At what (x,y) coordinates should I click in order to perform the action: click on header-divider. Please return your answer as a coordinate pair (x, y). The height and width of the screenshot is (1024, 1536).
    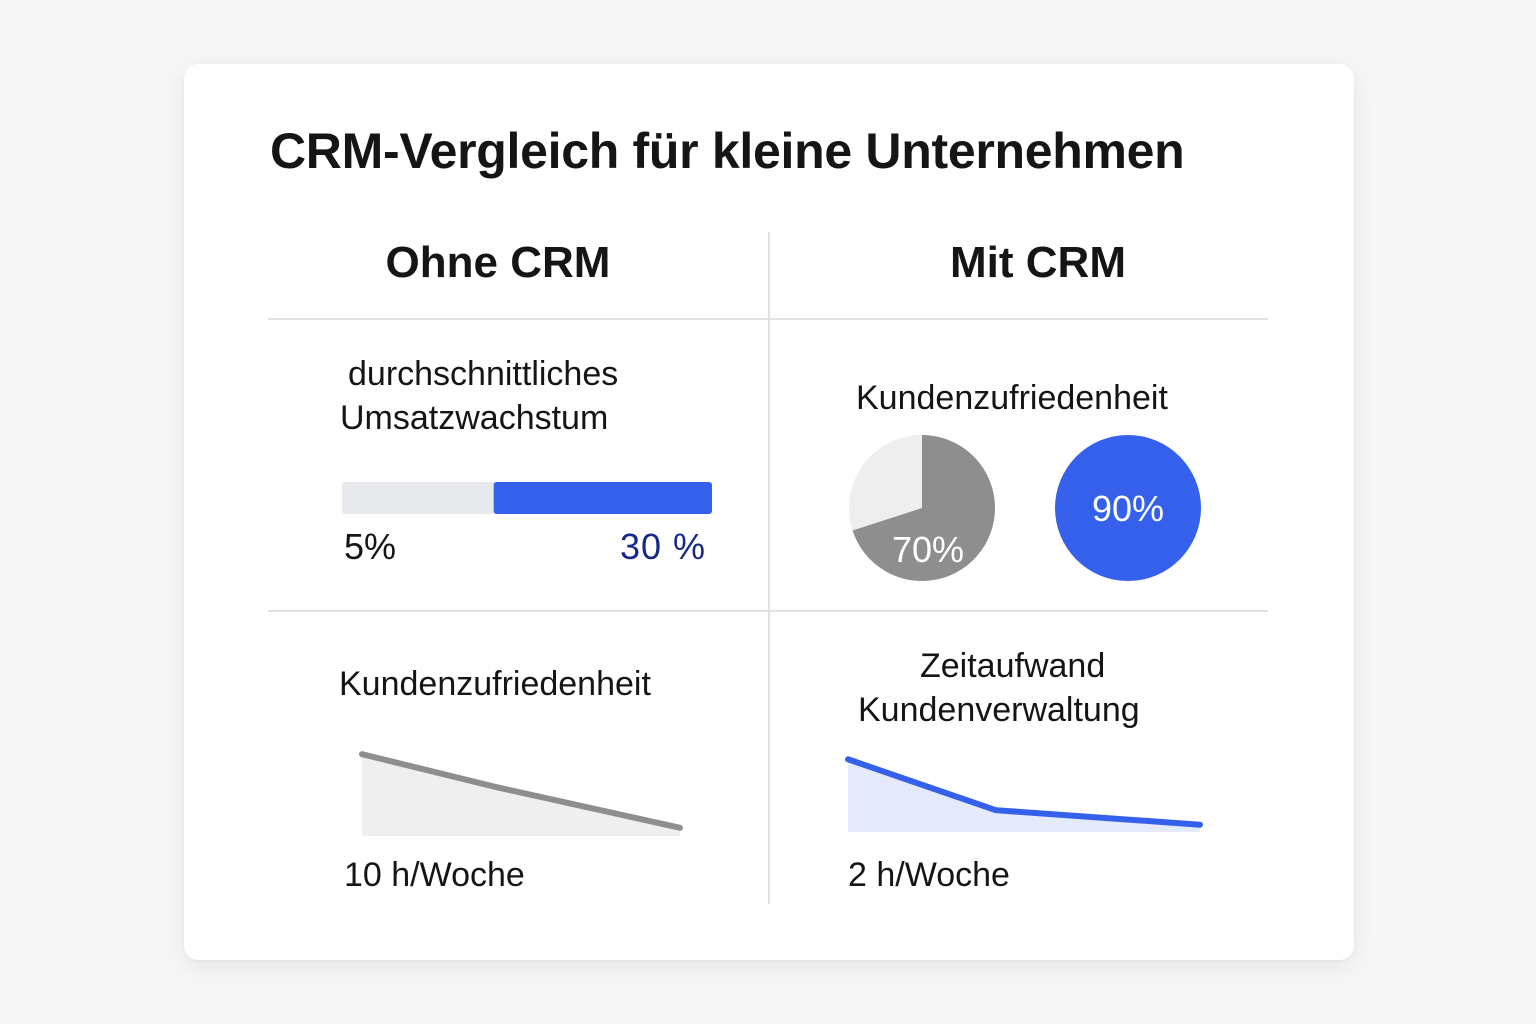
    Looking at the image, I should click on (768, 319).